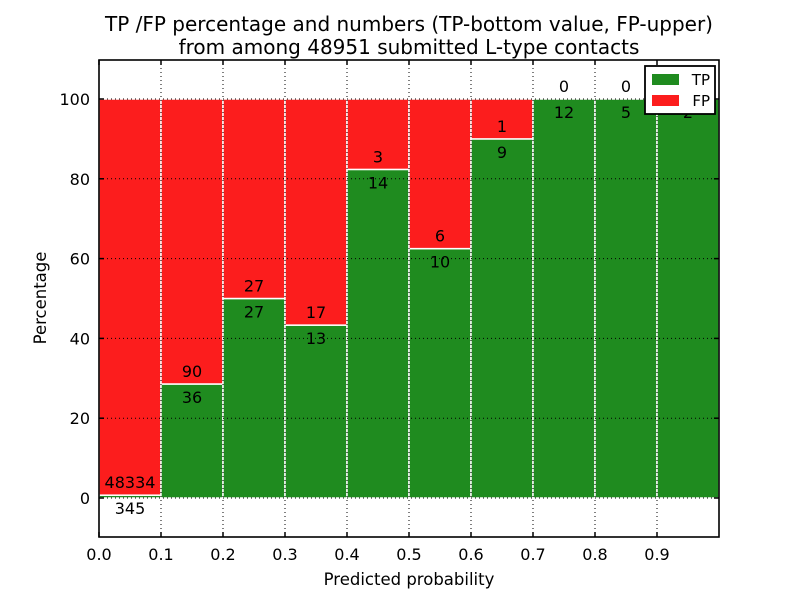  What do you see at coordinates (378, 182) in the screenshot?
I see `tp-count-label-0.4-0.5: 14` at bounding box center [378, 182].